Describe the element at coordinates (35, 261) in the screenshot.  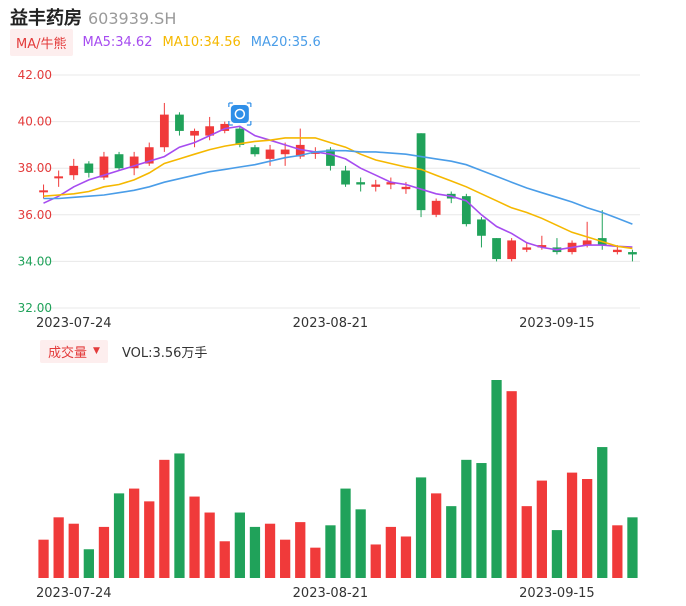
I see `price-tick-label: 34.00` at that location.